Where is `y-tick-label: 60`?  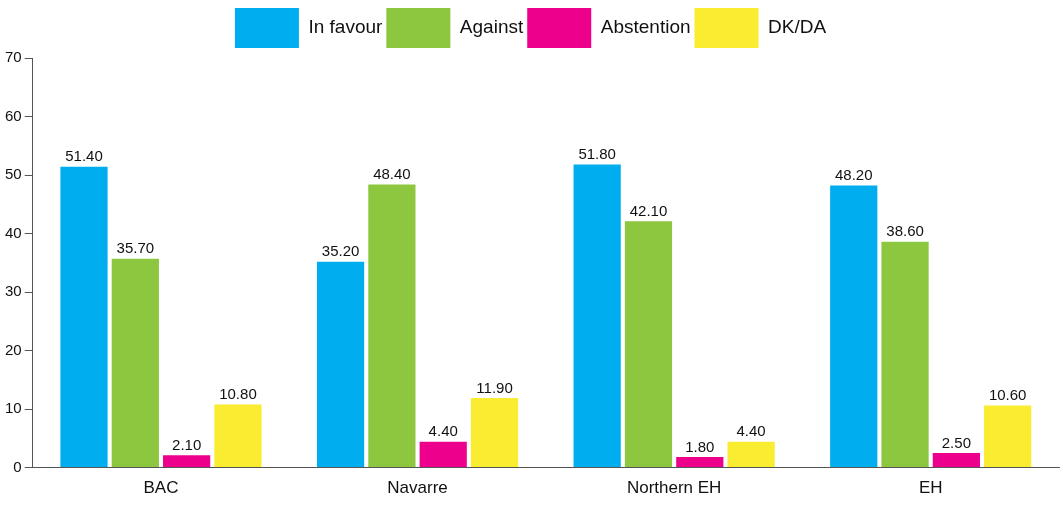 y-tick-label: 60 is located at coordinates (13, 115).